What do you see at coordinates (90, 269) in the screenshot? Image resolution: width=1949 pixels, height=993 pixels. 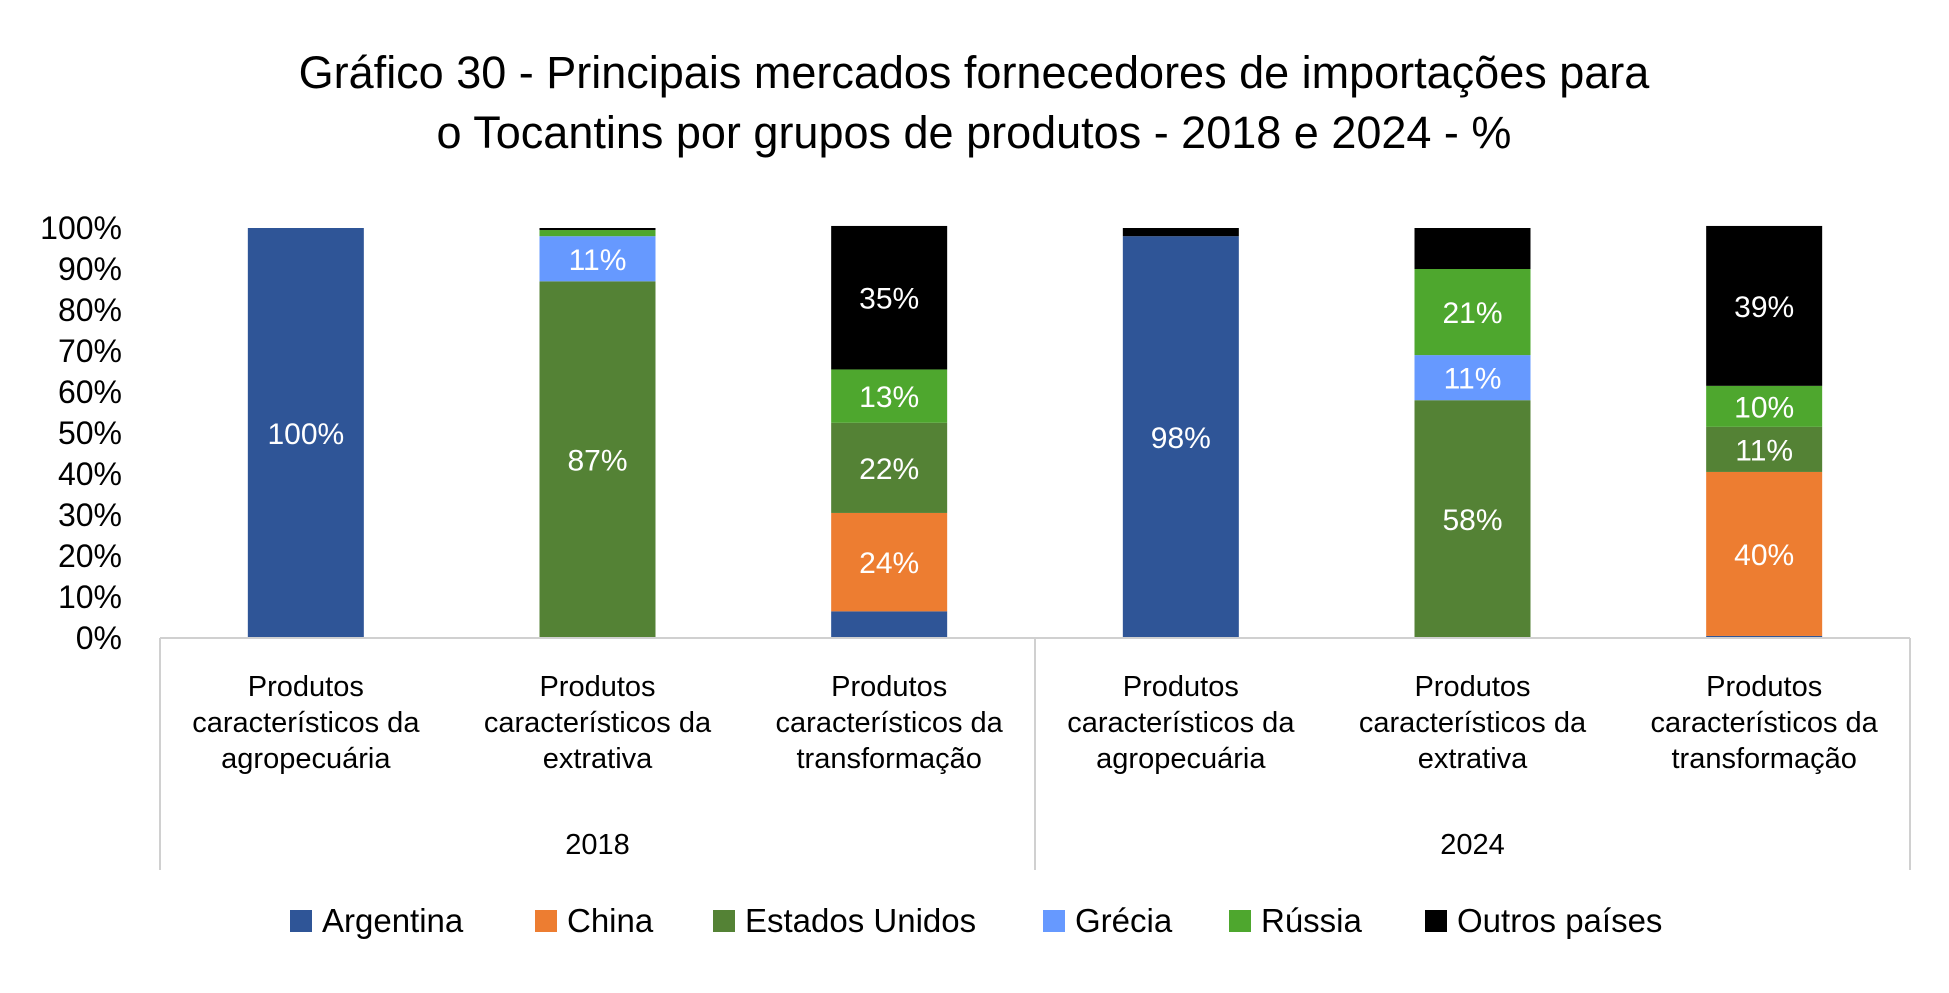 I see `y-tick-label: 90%` at bounding box center [90, 269].